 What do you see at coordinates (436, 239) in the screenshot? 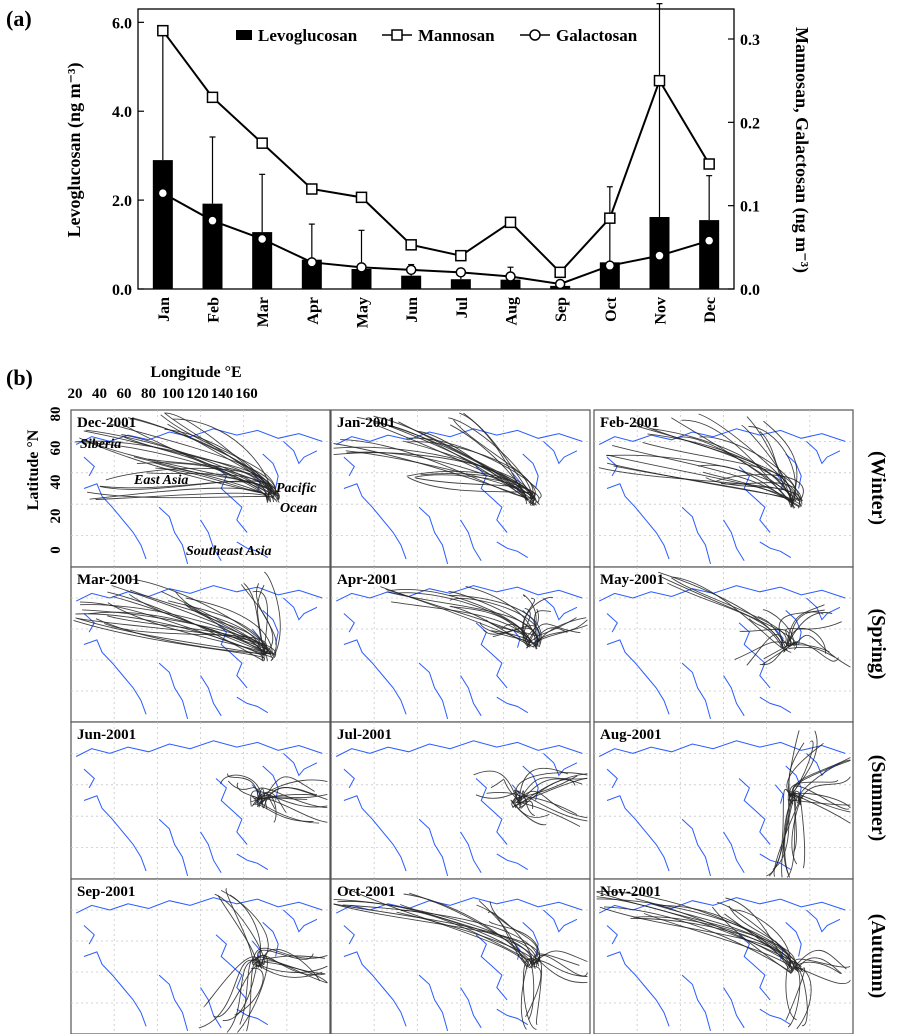
I see `galactosan-line` at bounding box center [436, 239].